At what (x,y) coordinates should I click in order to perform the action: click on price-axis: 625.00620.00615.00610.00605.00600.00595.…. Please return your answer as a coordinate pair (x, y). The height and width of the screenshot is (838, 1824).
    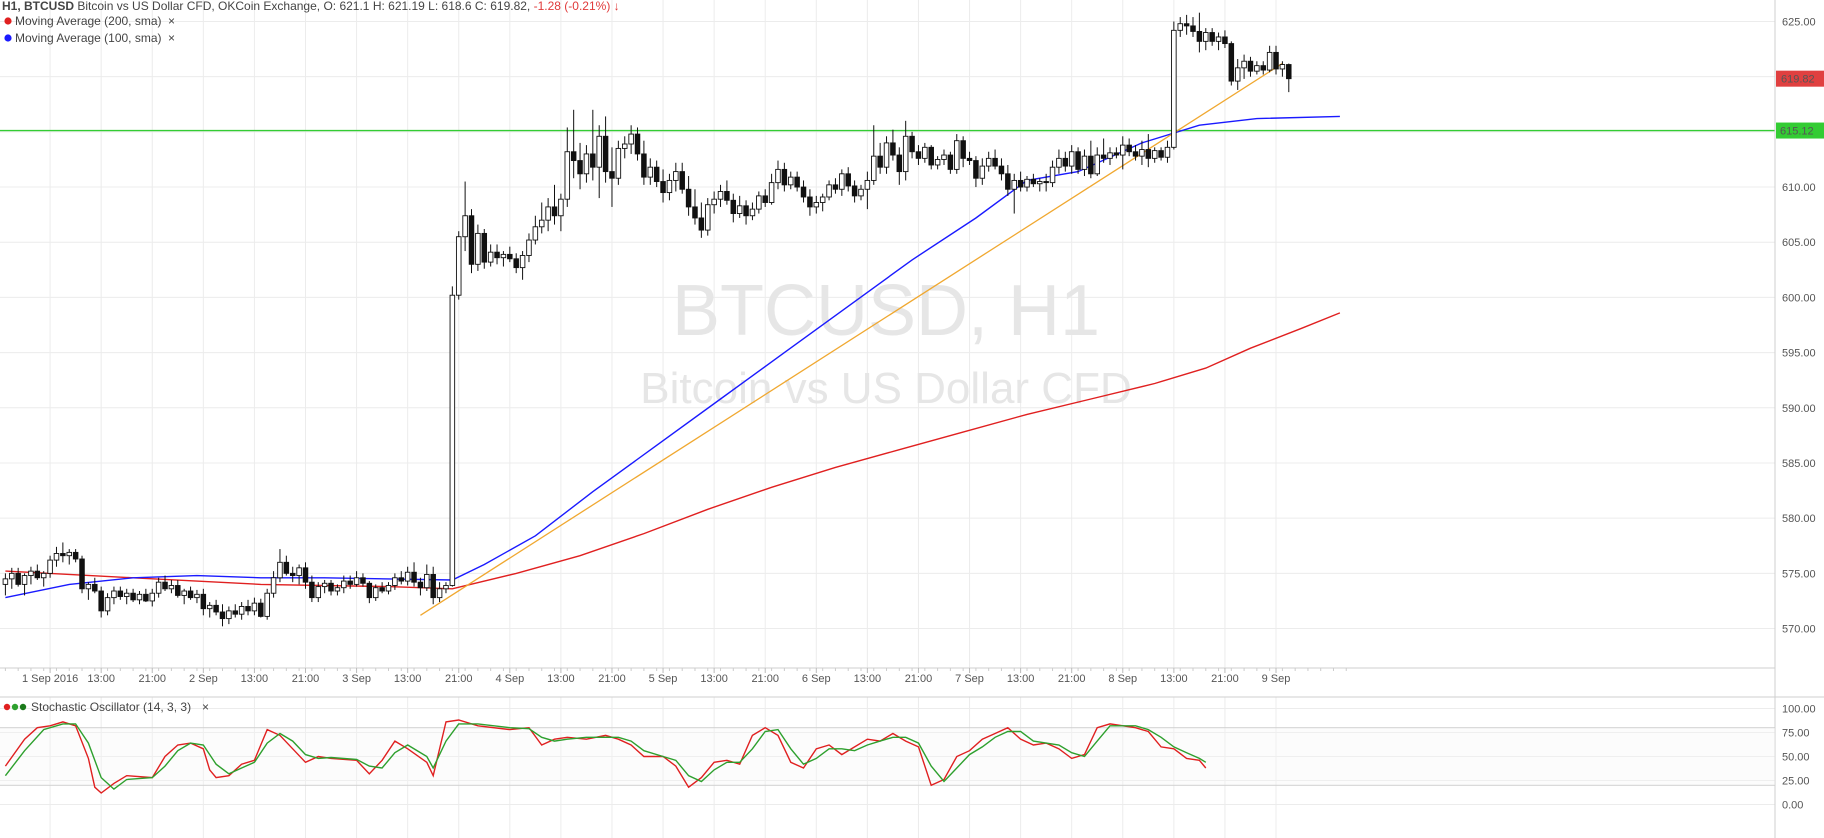
    Looking at the image, I should click on (1800, 326).